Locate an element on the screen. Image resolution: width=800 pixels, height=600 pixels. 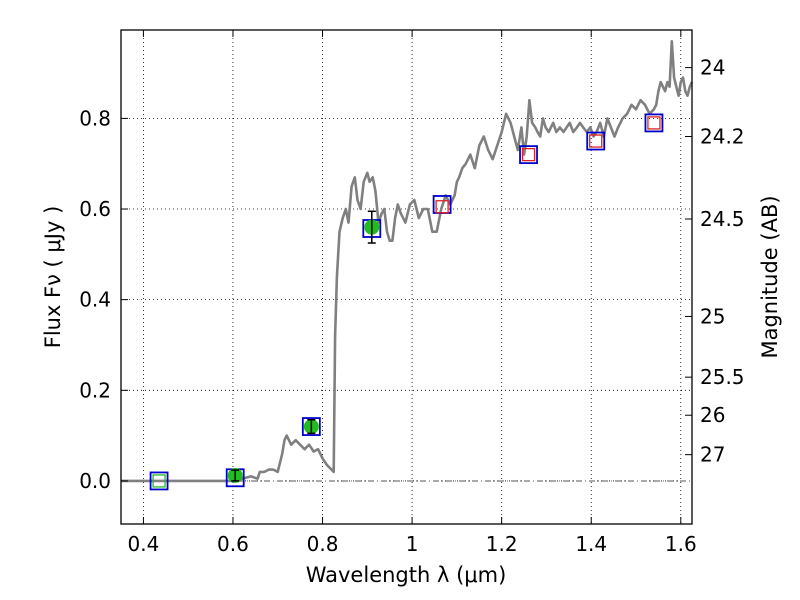
x-tick-label: 0.8 is located at coordinates (323, 544).